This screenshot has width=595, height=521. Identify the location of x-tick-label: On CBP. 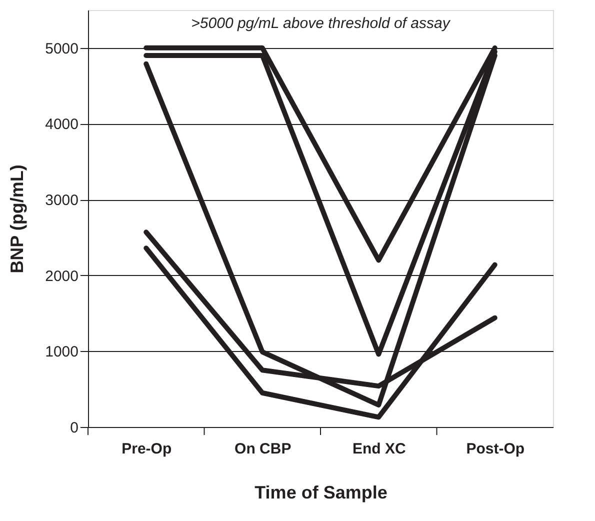
(263, 449).